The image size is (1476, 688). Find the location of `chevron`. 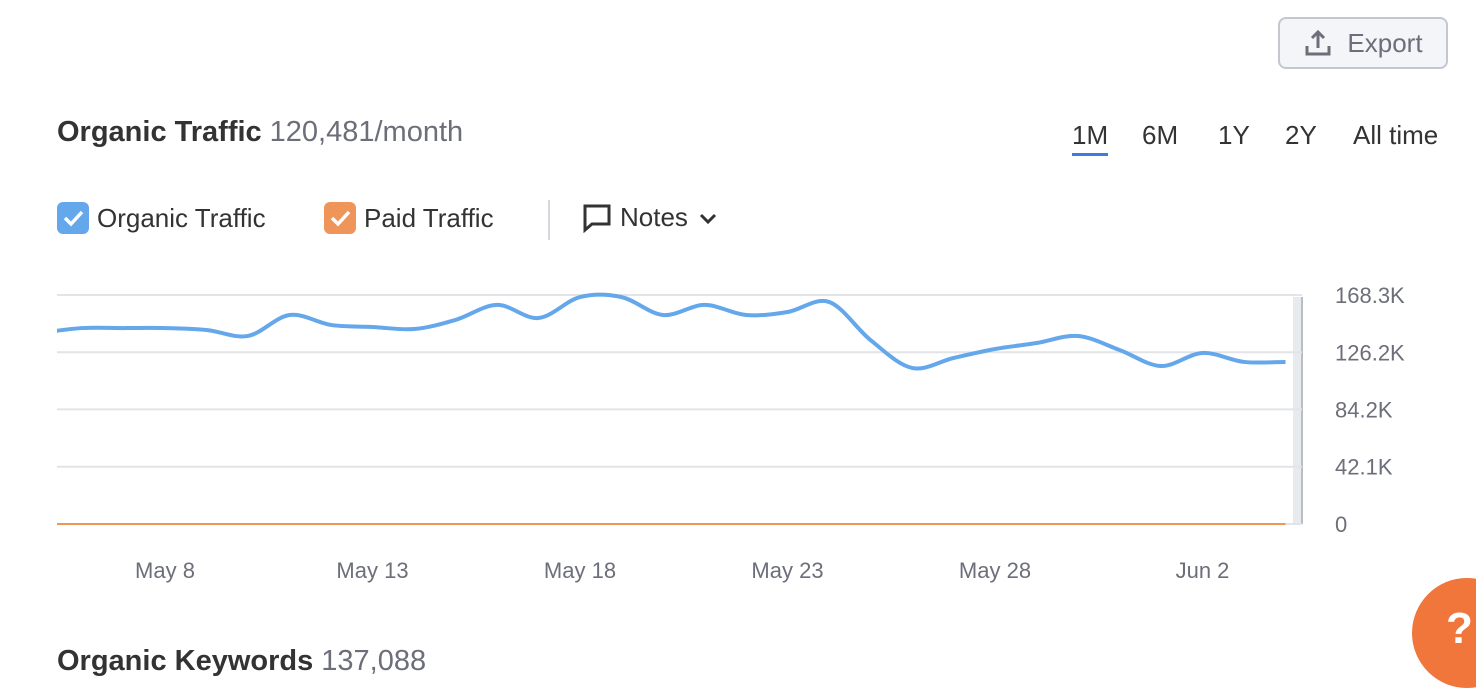

chevron is located at coordinates (707, 218).